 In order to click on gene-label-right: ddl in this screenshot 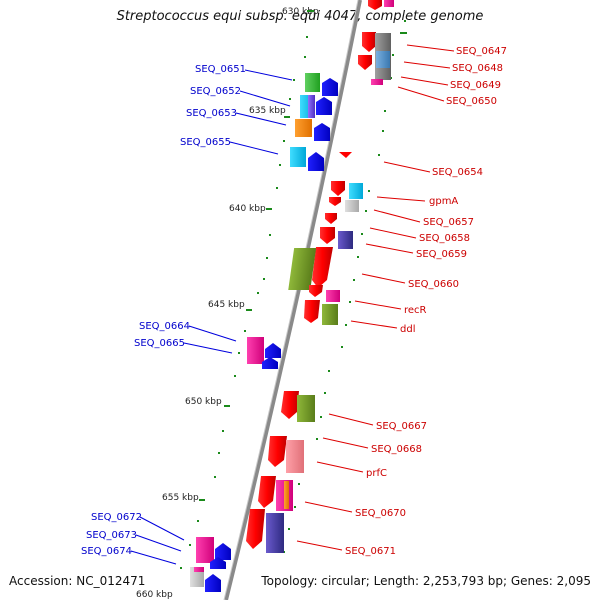, I will do `click(407, 329)`.